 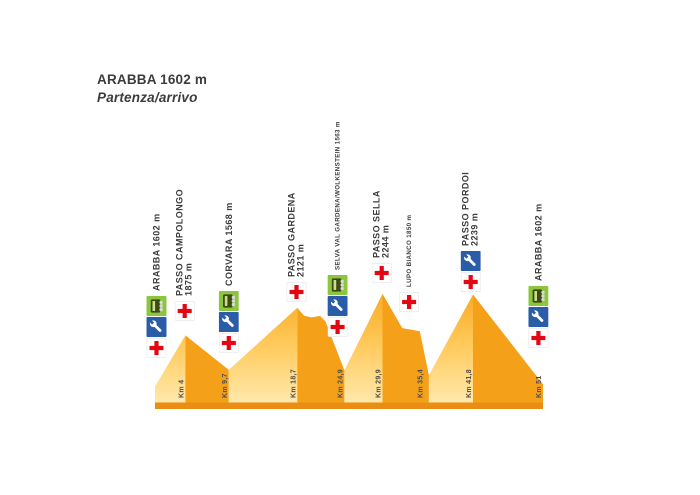 What do you see at coordinates (469, 383) in the screenshot?
I see `km-tick: Km 41,8` at bounding box center [469, 383].